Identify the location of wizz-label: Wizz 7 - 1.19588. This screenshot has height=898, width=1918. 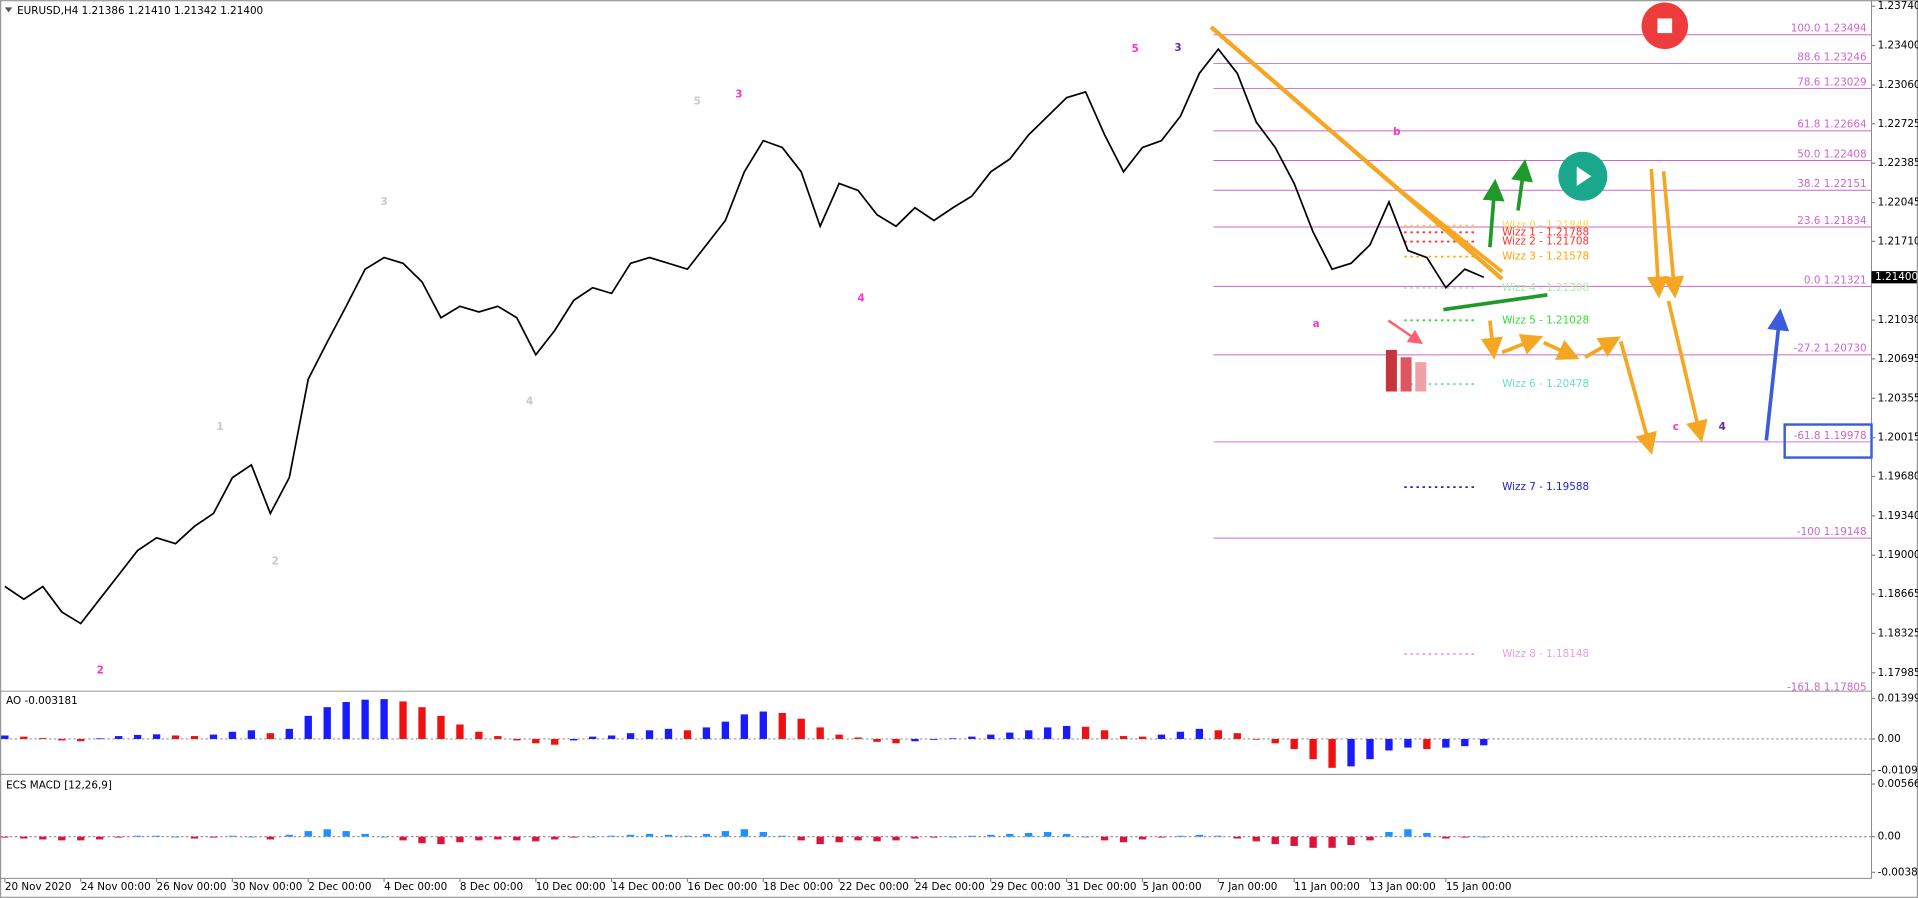
(1545, 487).